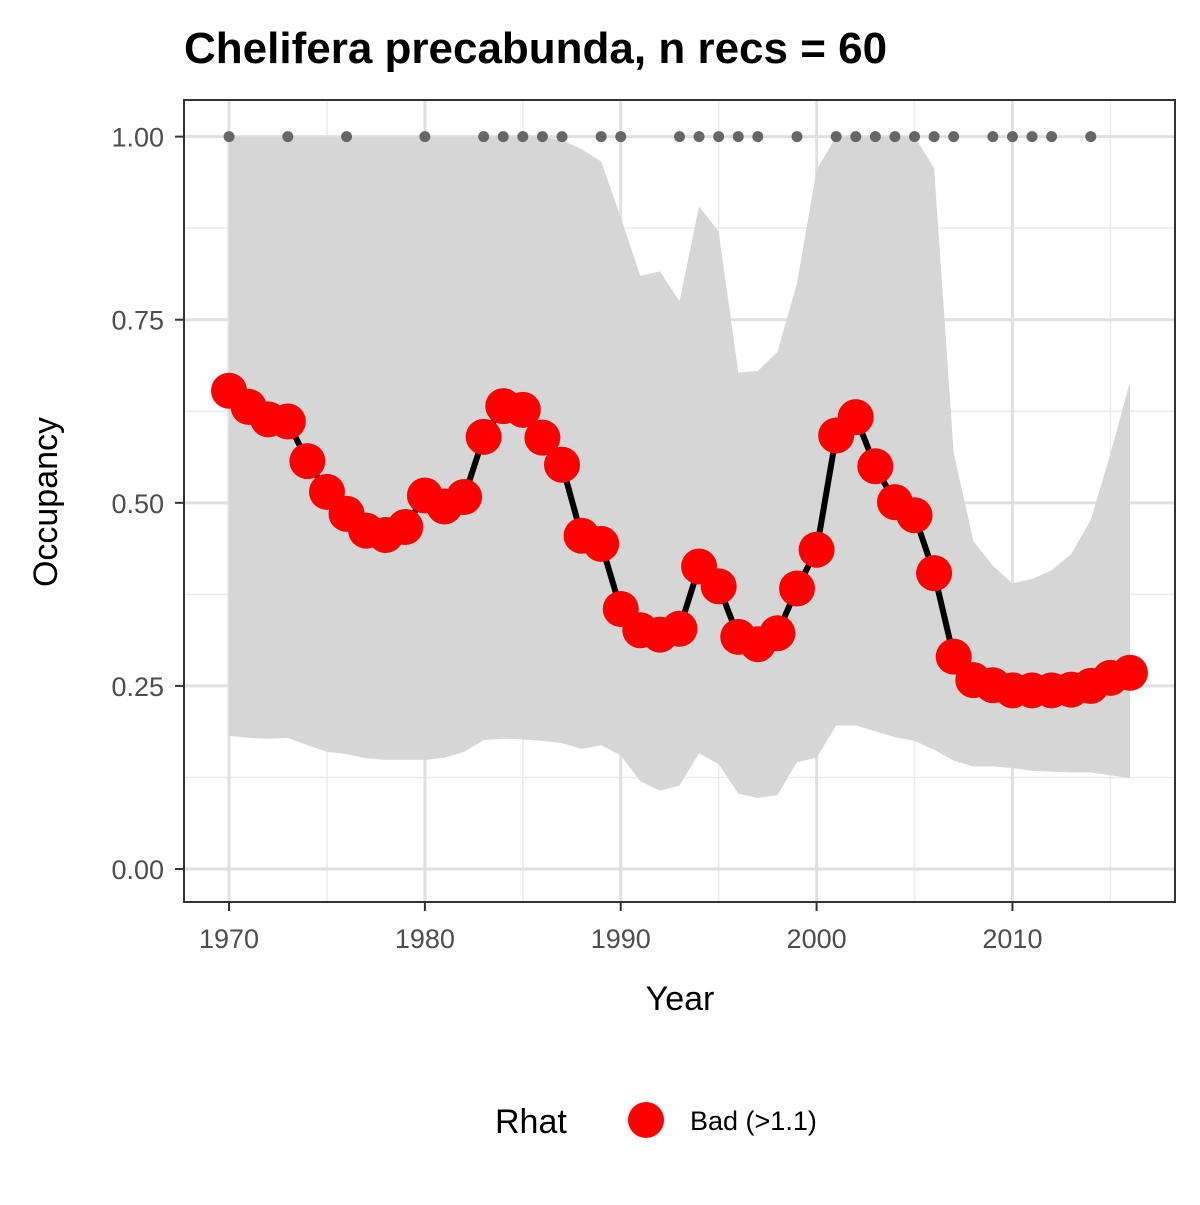 The height and width of the screenshot is (1205, 1200). I want to click on legend: Rhat Bad (>1.1), so click(656, 1121).